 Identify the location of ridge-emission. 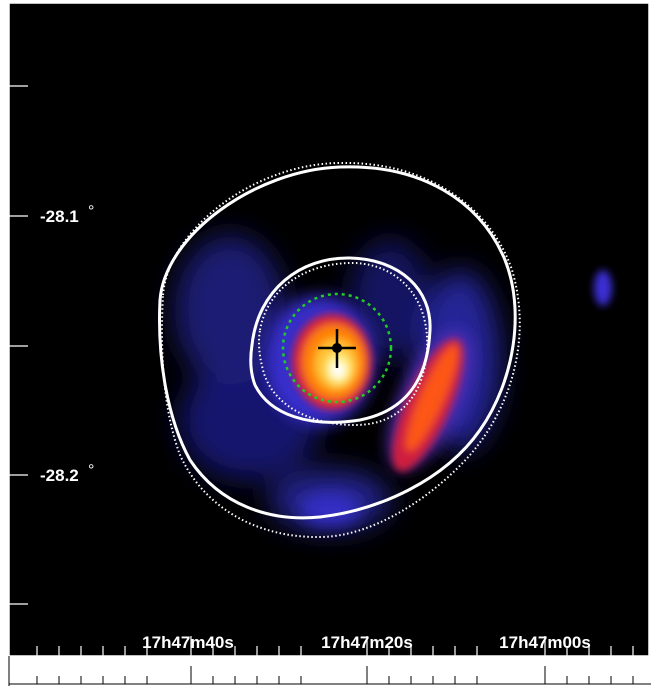
(428, 405).